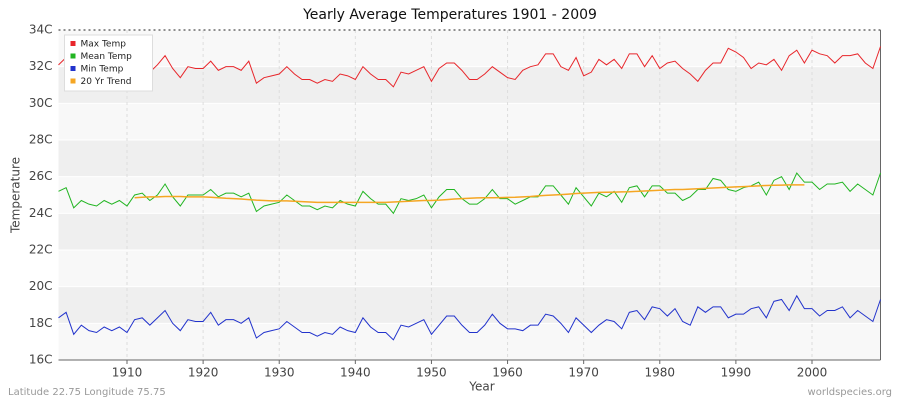 The height and width of the screenshot is (400, 900). What do you see at coordinates (41, 140) in the screenshot?
I see `y-tick-label: 28C` at bounding box center [41, 140].